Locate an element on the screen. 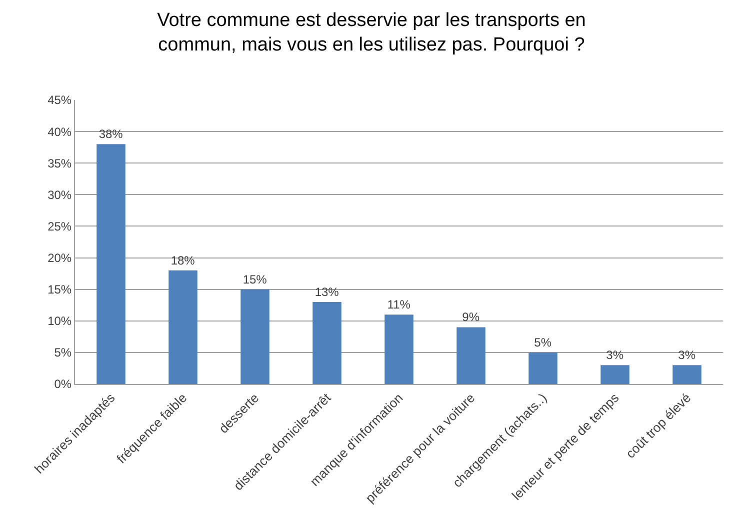  y-tick-label: 45% is located at coordinates (60, 100).